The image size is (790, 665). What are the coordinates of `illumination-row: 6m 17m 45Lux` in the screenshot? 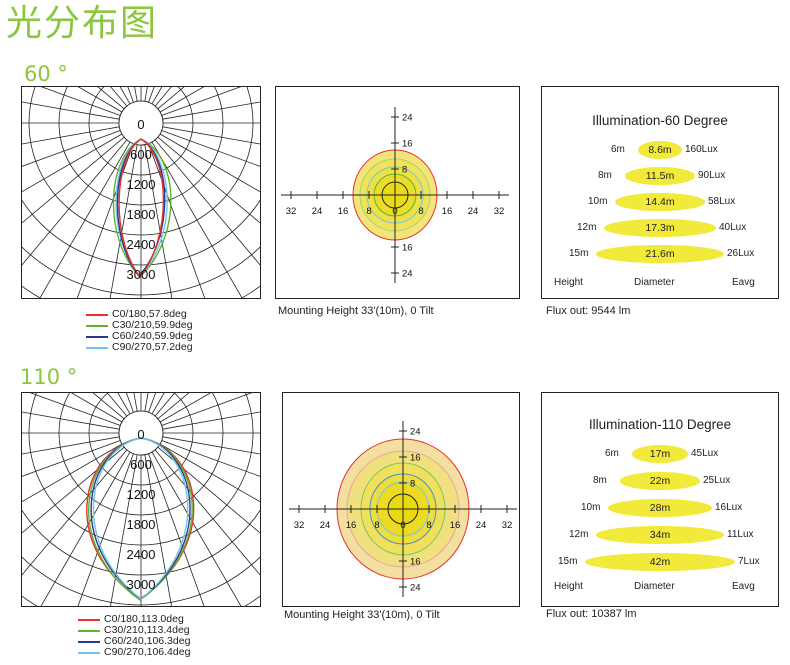 It's located at (660, 454).